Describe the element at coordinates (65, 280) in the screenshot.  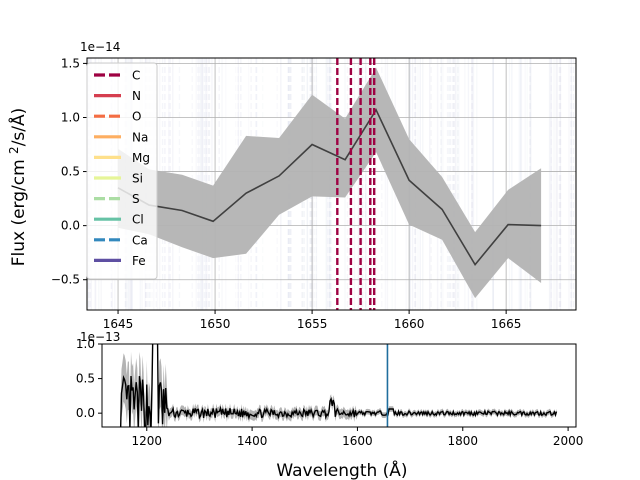
I see `top-y-tick-label: −0.5` at that location.